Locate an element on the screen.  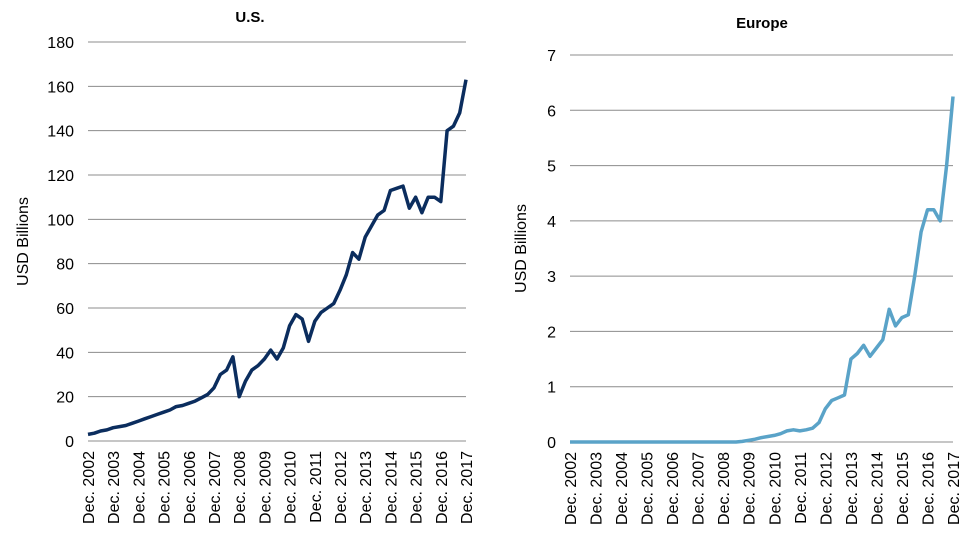
y-tick-label: 4 is located at coordinates (551, 222).